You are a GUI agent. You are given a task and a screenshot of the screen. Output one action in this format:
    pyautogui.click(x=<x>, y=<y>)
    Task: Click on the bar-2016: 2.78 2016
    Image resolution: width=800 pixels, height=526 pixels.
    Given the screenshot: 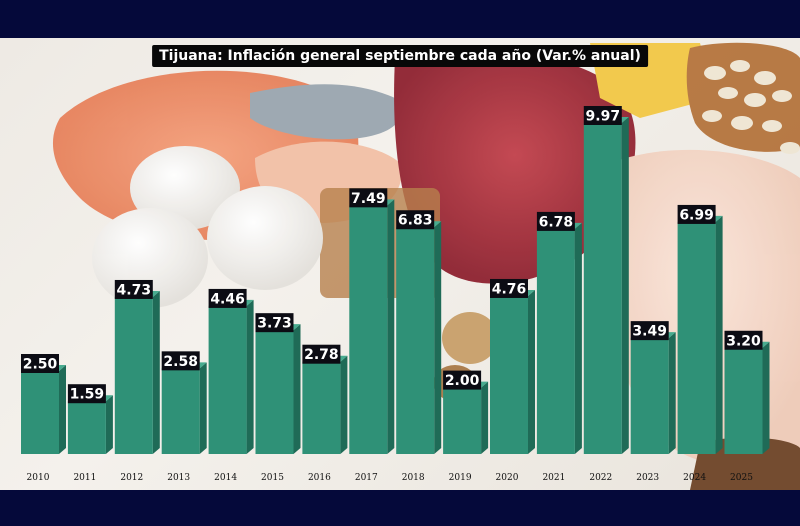 What is the action you would take?
    pyautogui.click(x=325, y=413)
    